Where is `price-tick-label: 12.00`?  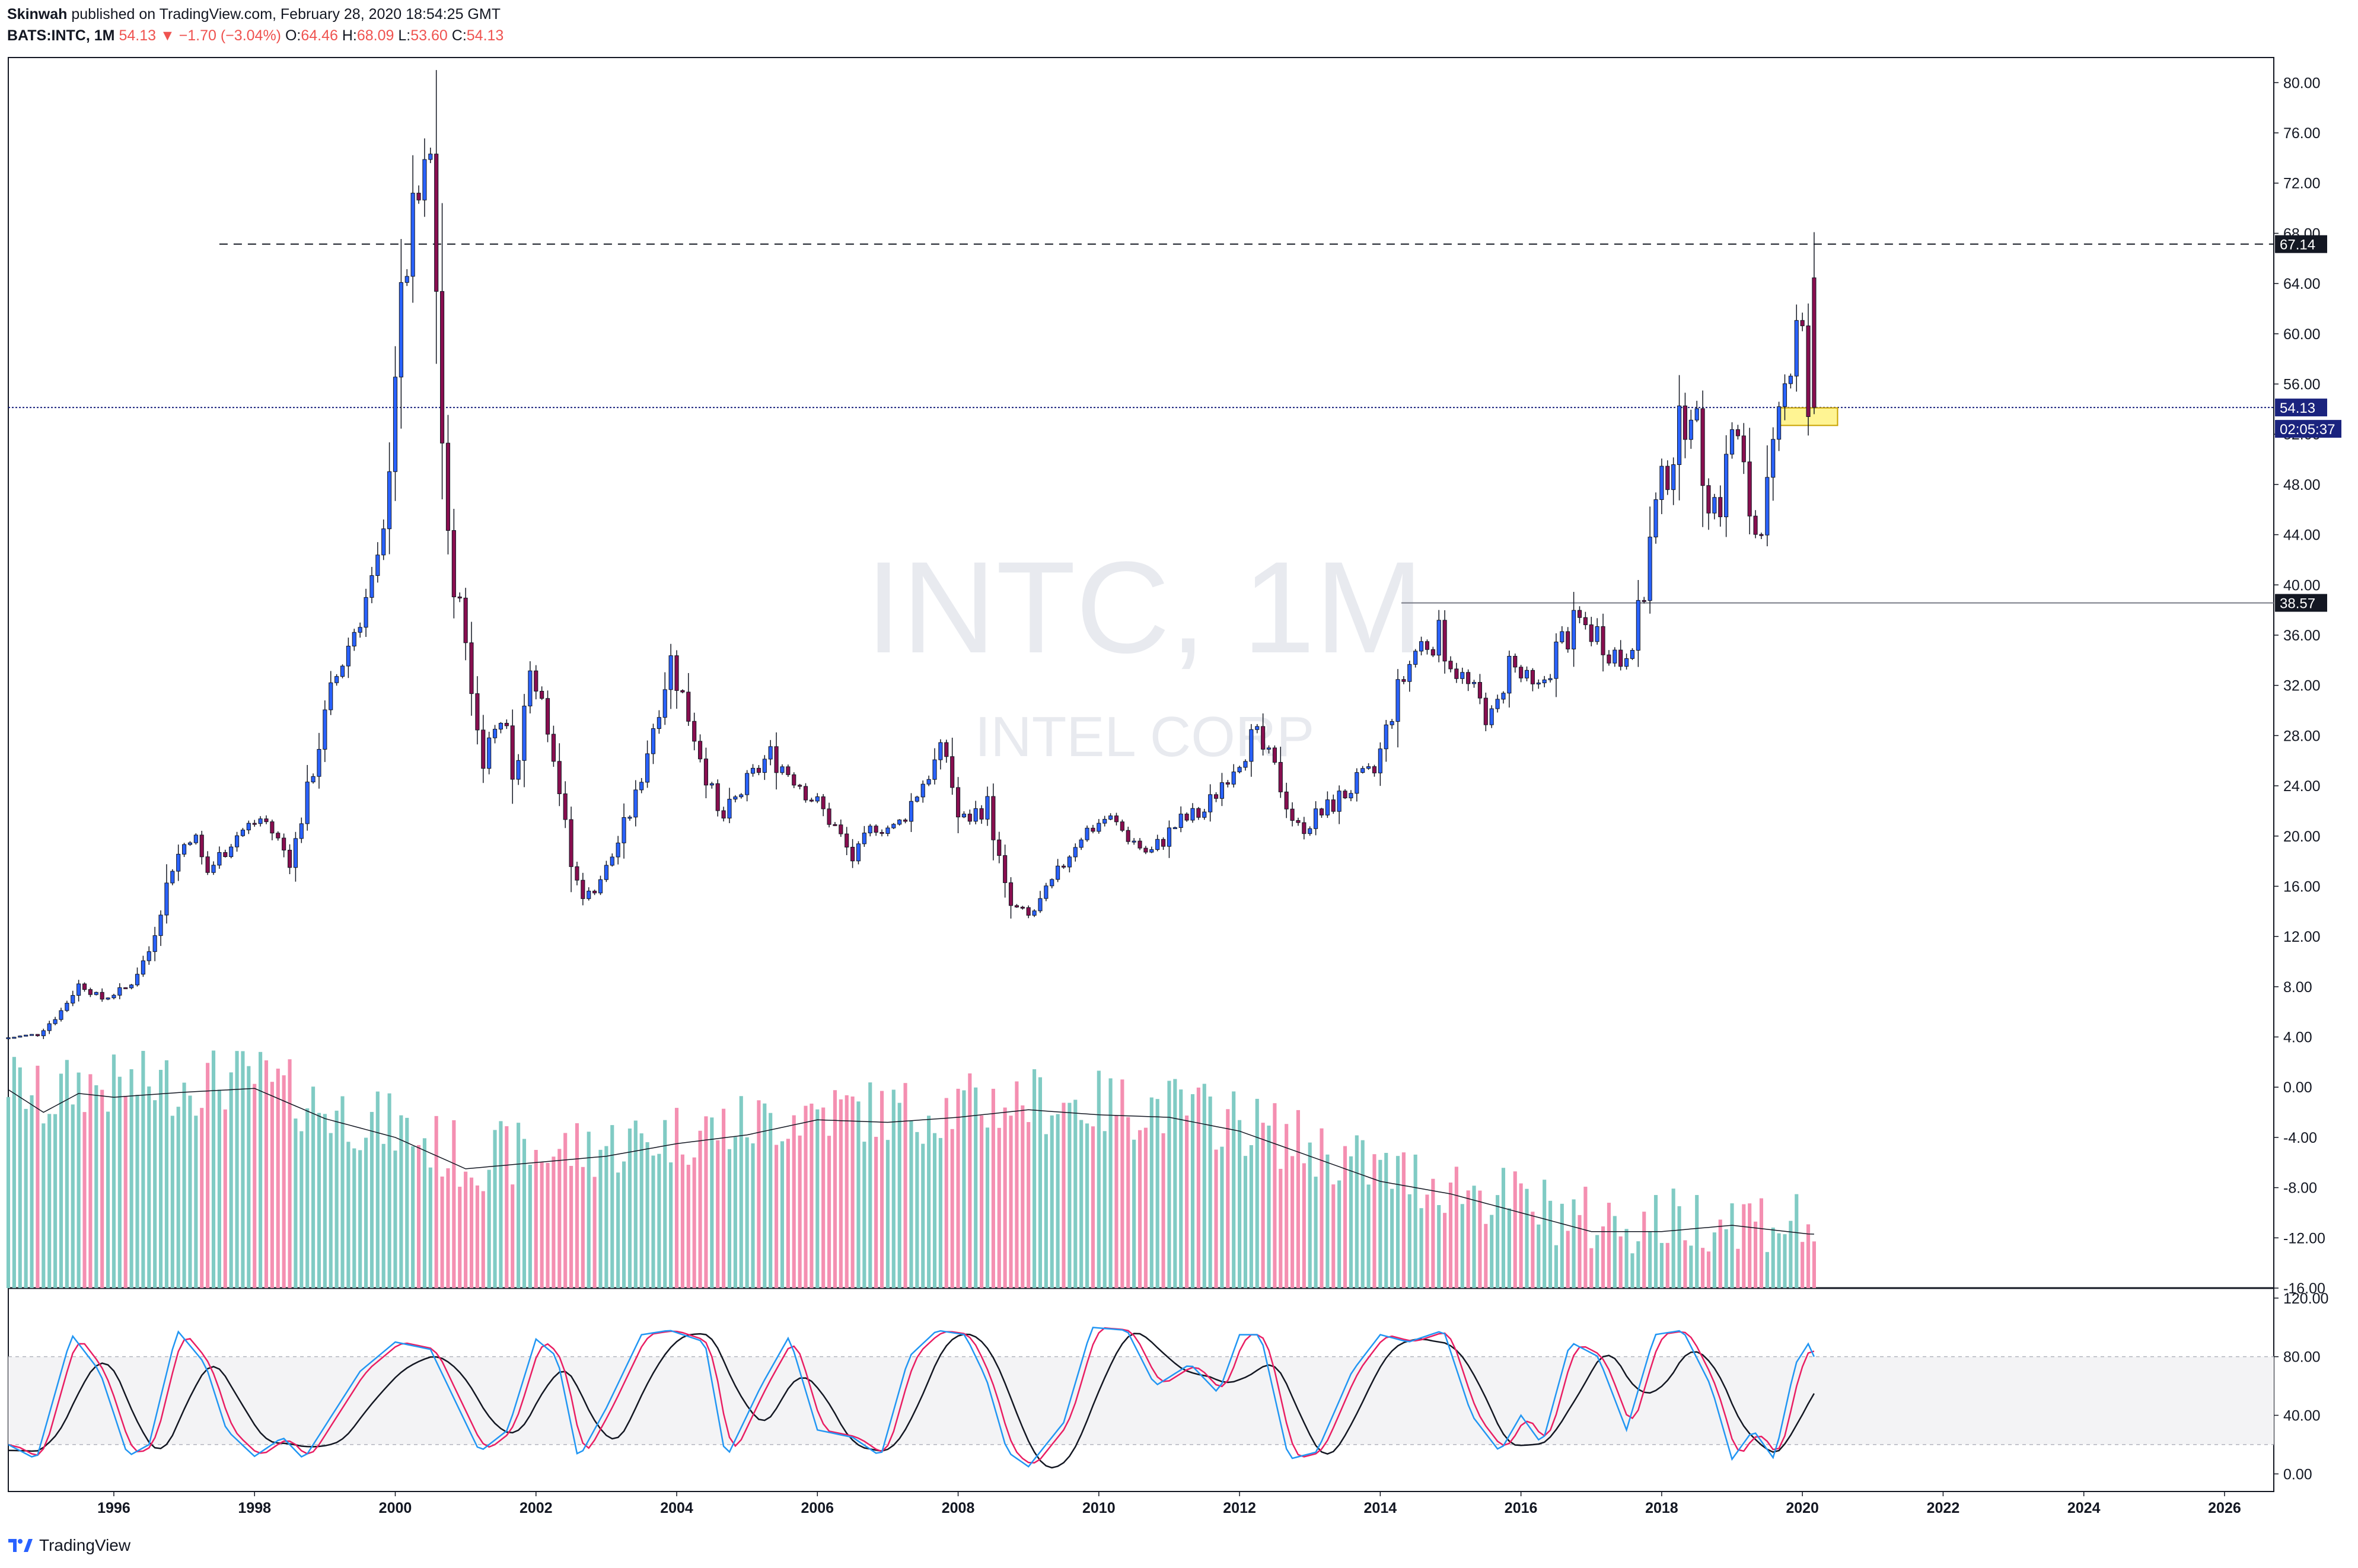 price-tick-label: 12.00 is located at coordinates (2302, 937).